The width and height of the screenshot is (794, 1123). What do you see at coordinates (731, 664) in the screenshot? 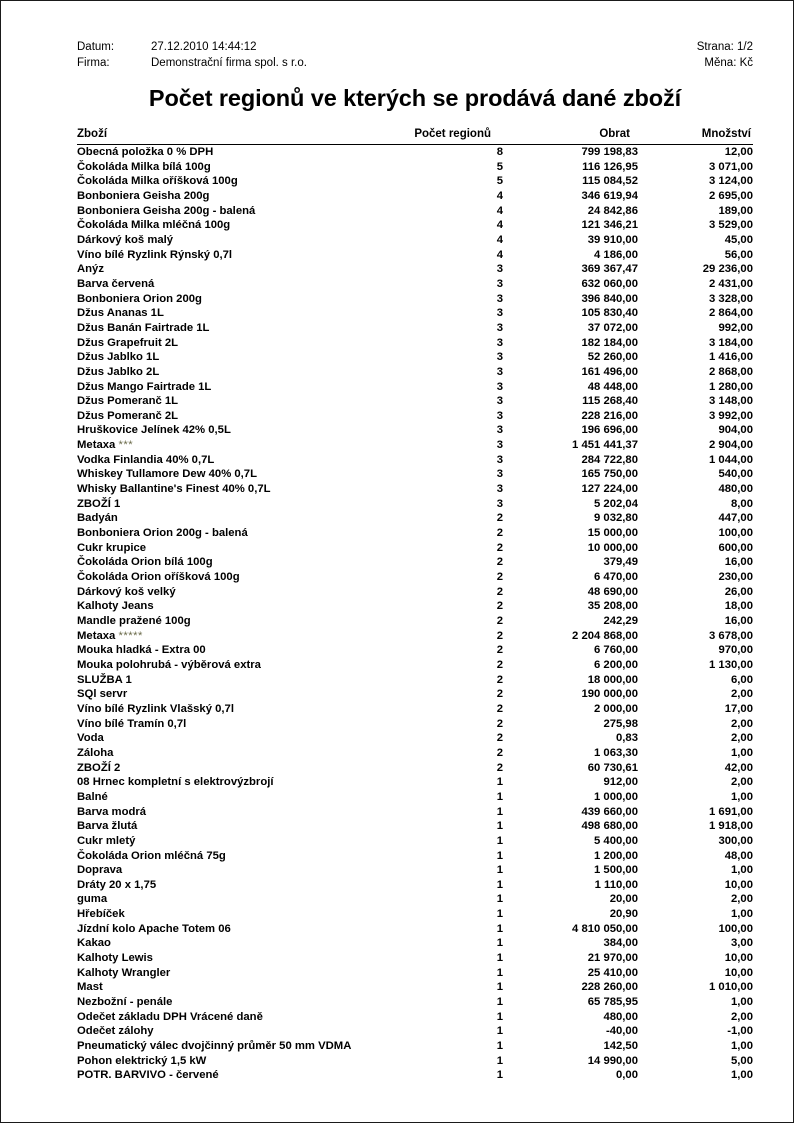
I see `cell-quantity: 1 130,00` at bounding box center [731, 664].